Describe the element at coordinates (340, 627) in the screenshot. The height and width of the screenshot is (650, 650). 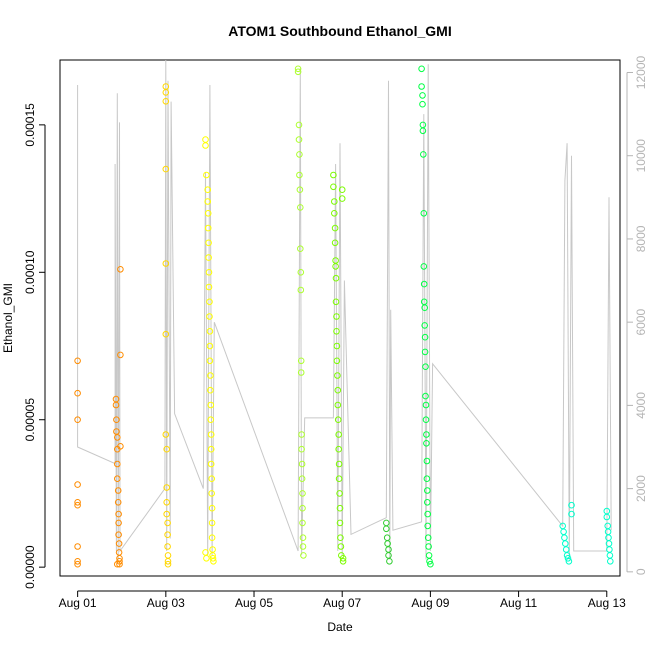
I see `x-axis-title: Date` at that location.